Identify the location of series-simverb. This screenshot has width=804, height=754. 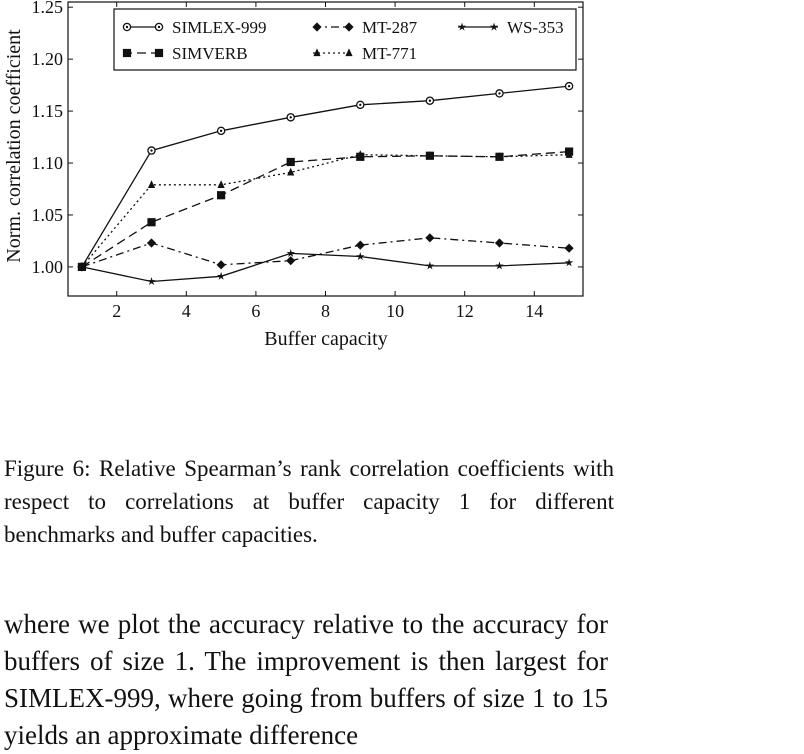
(325, 209).